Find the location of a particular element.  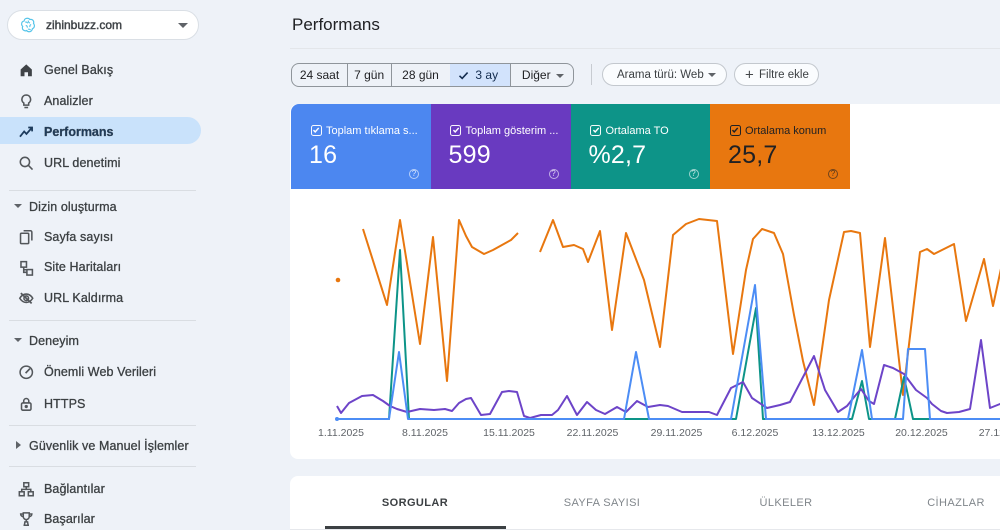

svg-text: 15.11.2025 is located at coordinates (509, 433).